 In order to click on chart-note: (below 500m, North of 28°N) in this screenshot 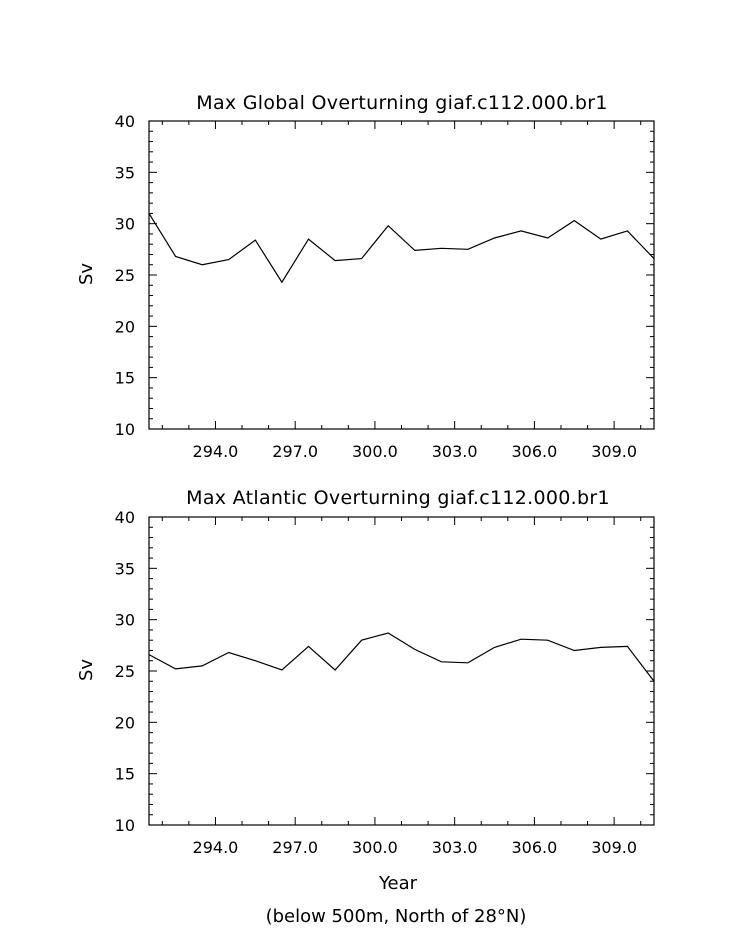, I will do `click(396, 916)`.